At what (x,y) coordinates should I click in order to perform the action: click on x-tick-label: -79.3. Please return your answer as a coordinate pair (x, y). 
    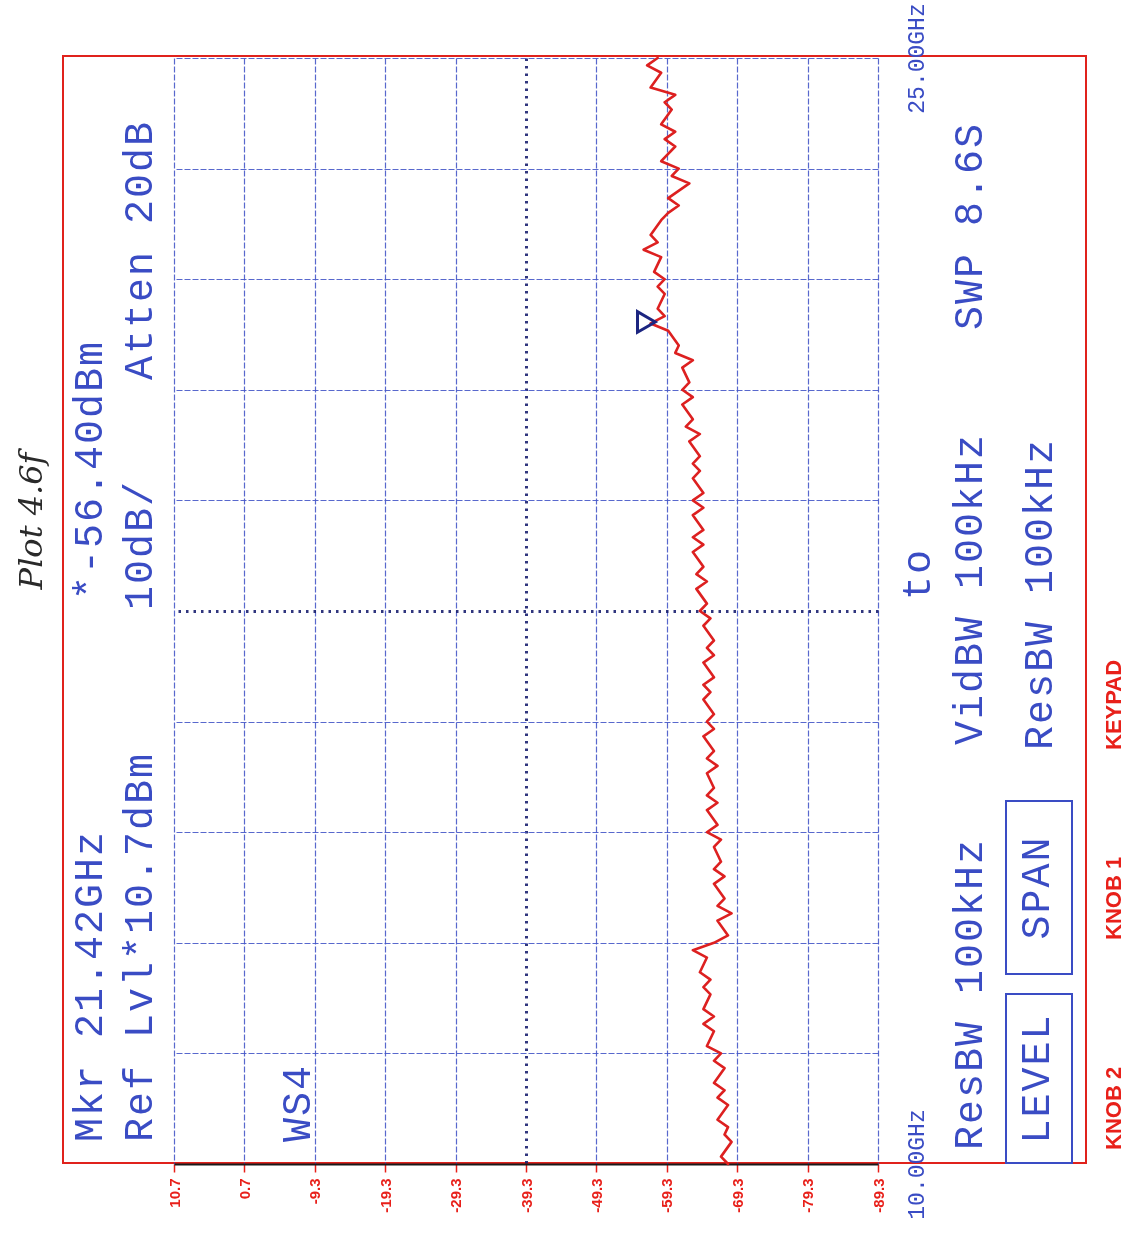
    Looking at the image, I should click on (808, 1195).